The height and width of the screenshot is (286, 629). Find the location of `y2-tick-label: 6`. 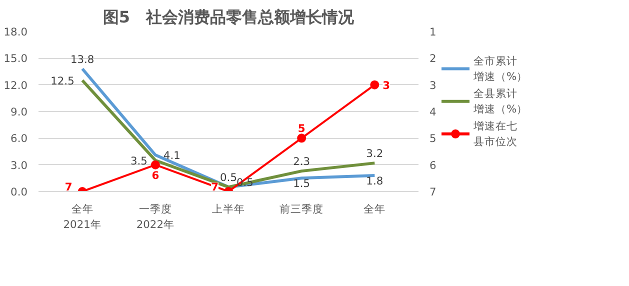

y2-tick-label: 6 is located at coordinates (433, 165).